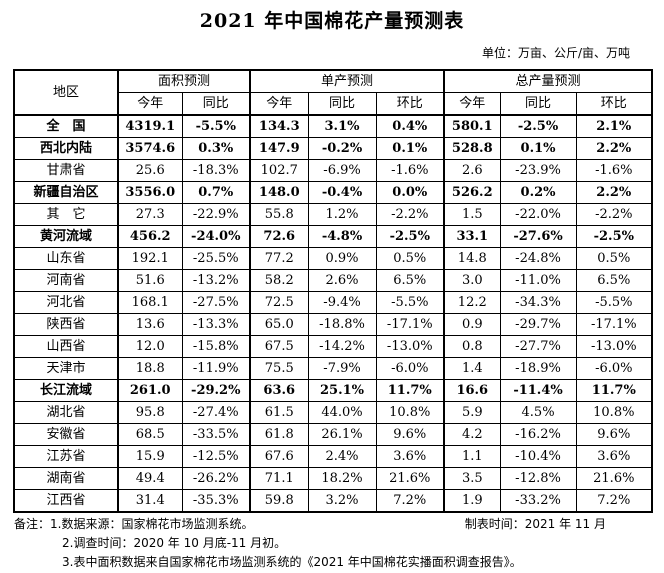 This screenshot has width=664, height=573. What do you see at coordinates (216, 170) in the screenshot?
I see `value-cell: -18.3%` at bounding box center [216, 170].